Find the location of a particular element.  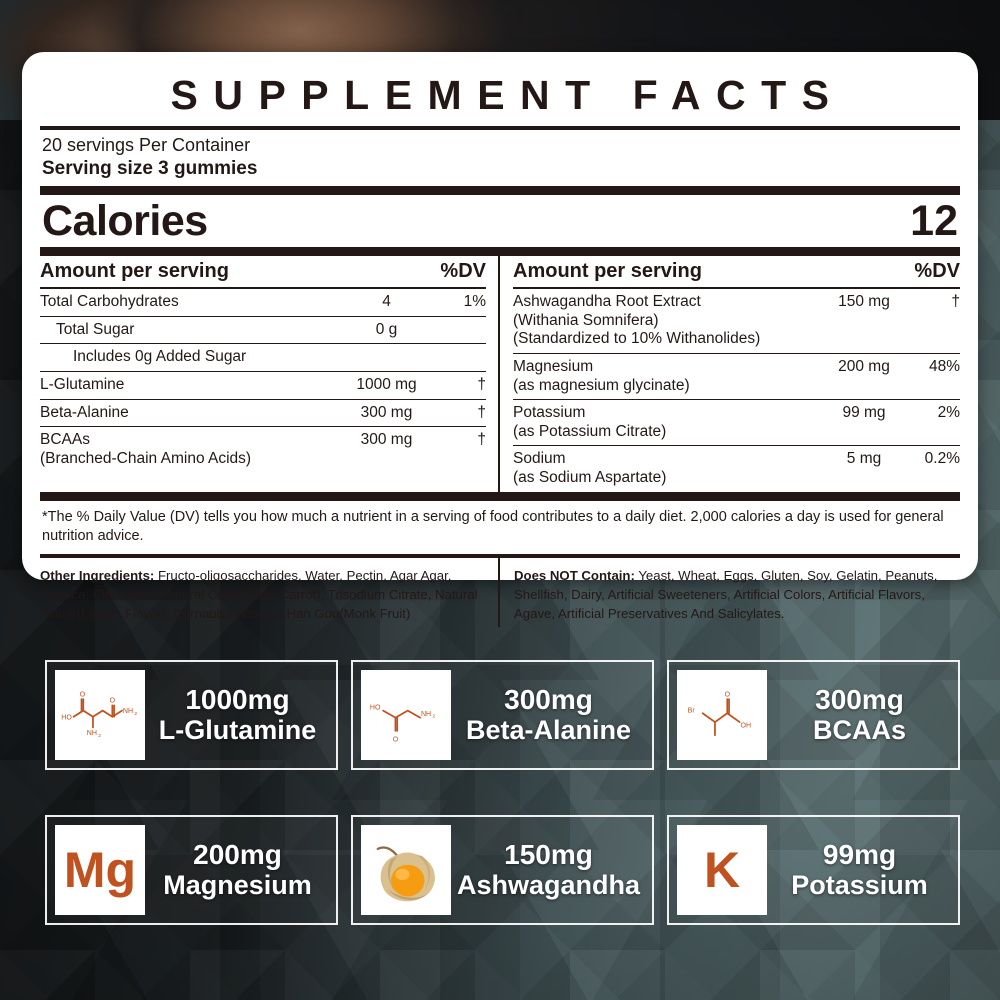

nutrient-subname: (Withania Somnifera) is located at coordinates (586, 320).